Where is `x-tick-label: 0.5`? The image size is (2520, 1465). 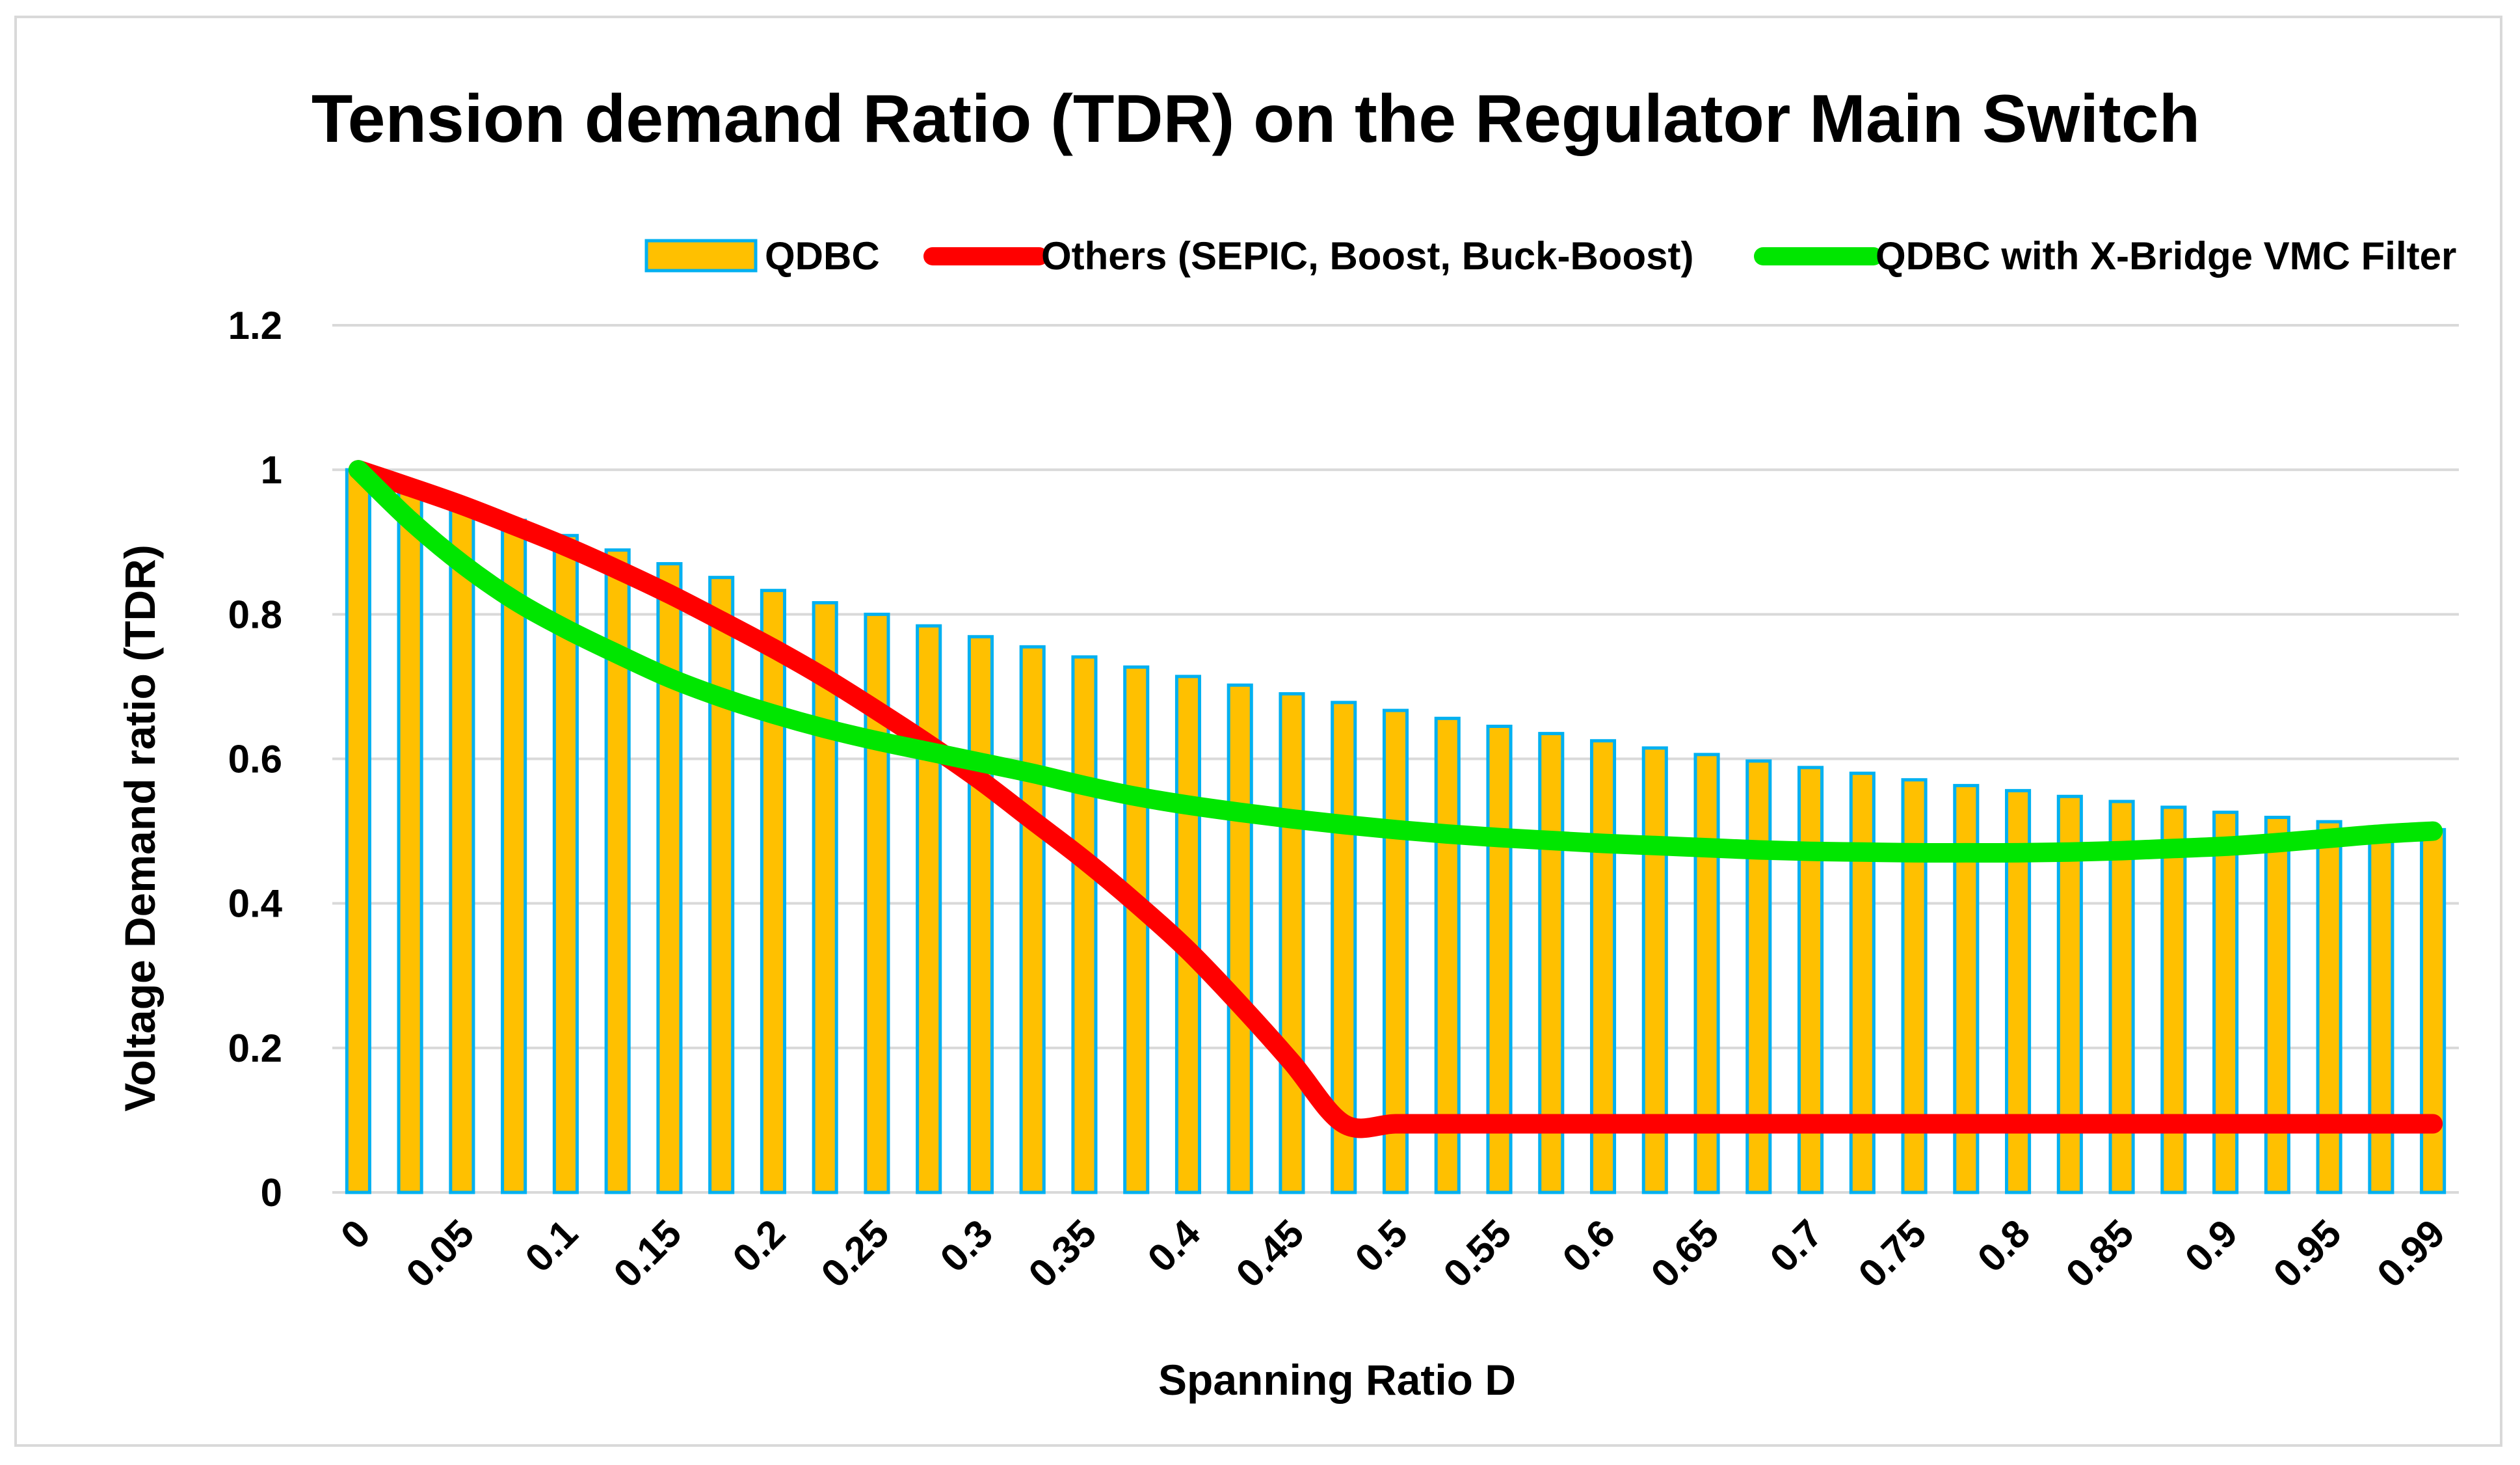 x-tick-label: 0.5 is located at coordinates (1381, 1245).